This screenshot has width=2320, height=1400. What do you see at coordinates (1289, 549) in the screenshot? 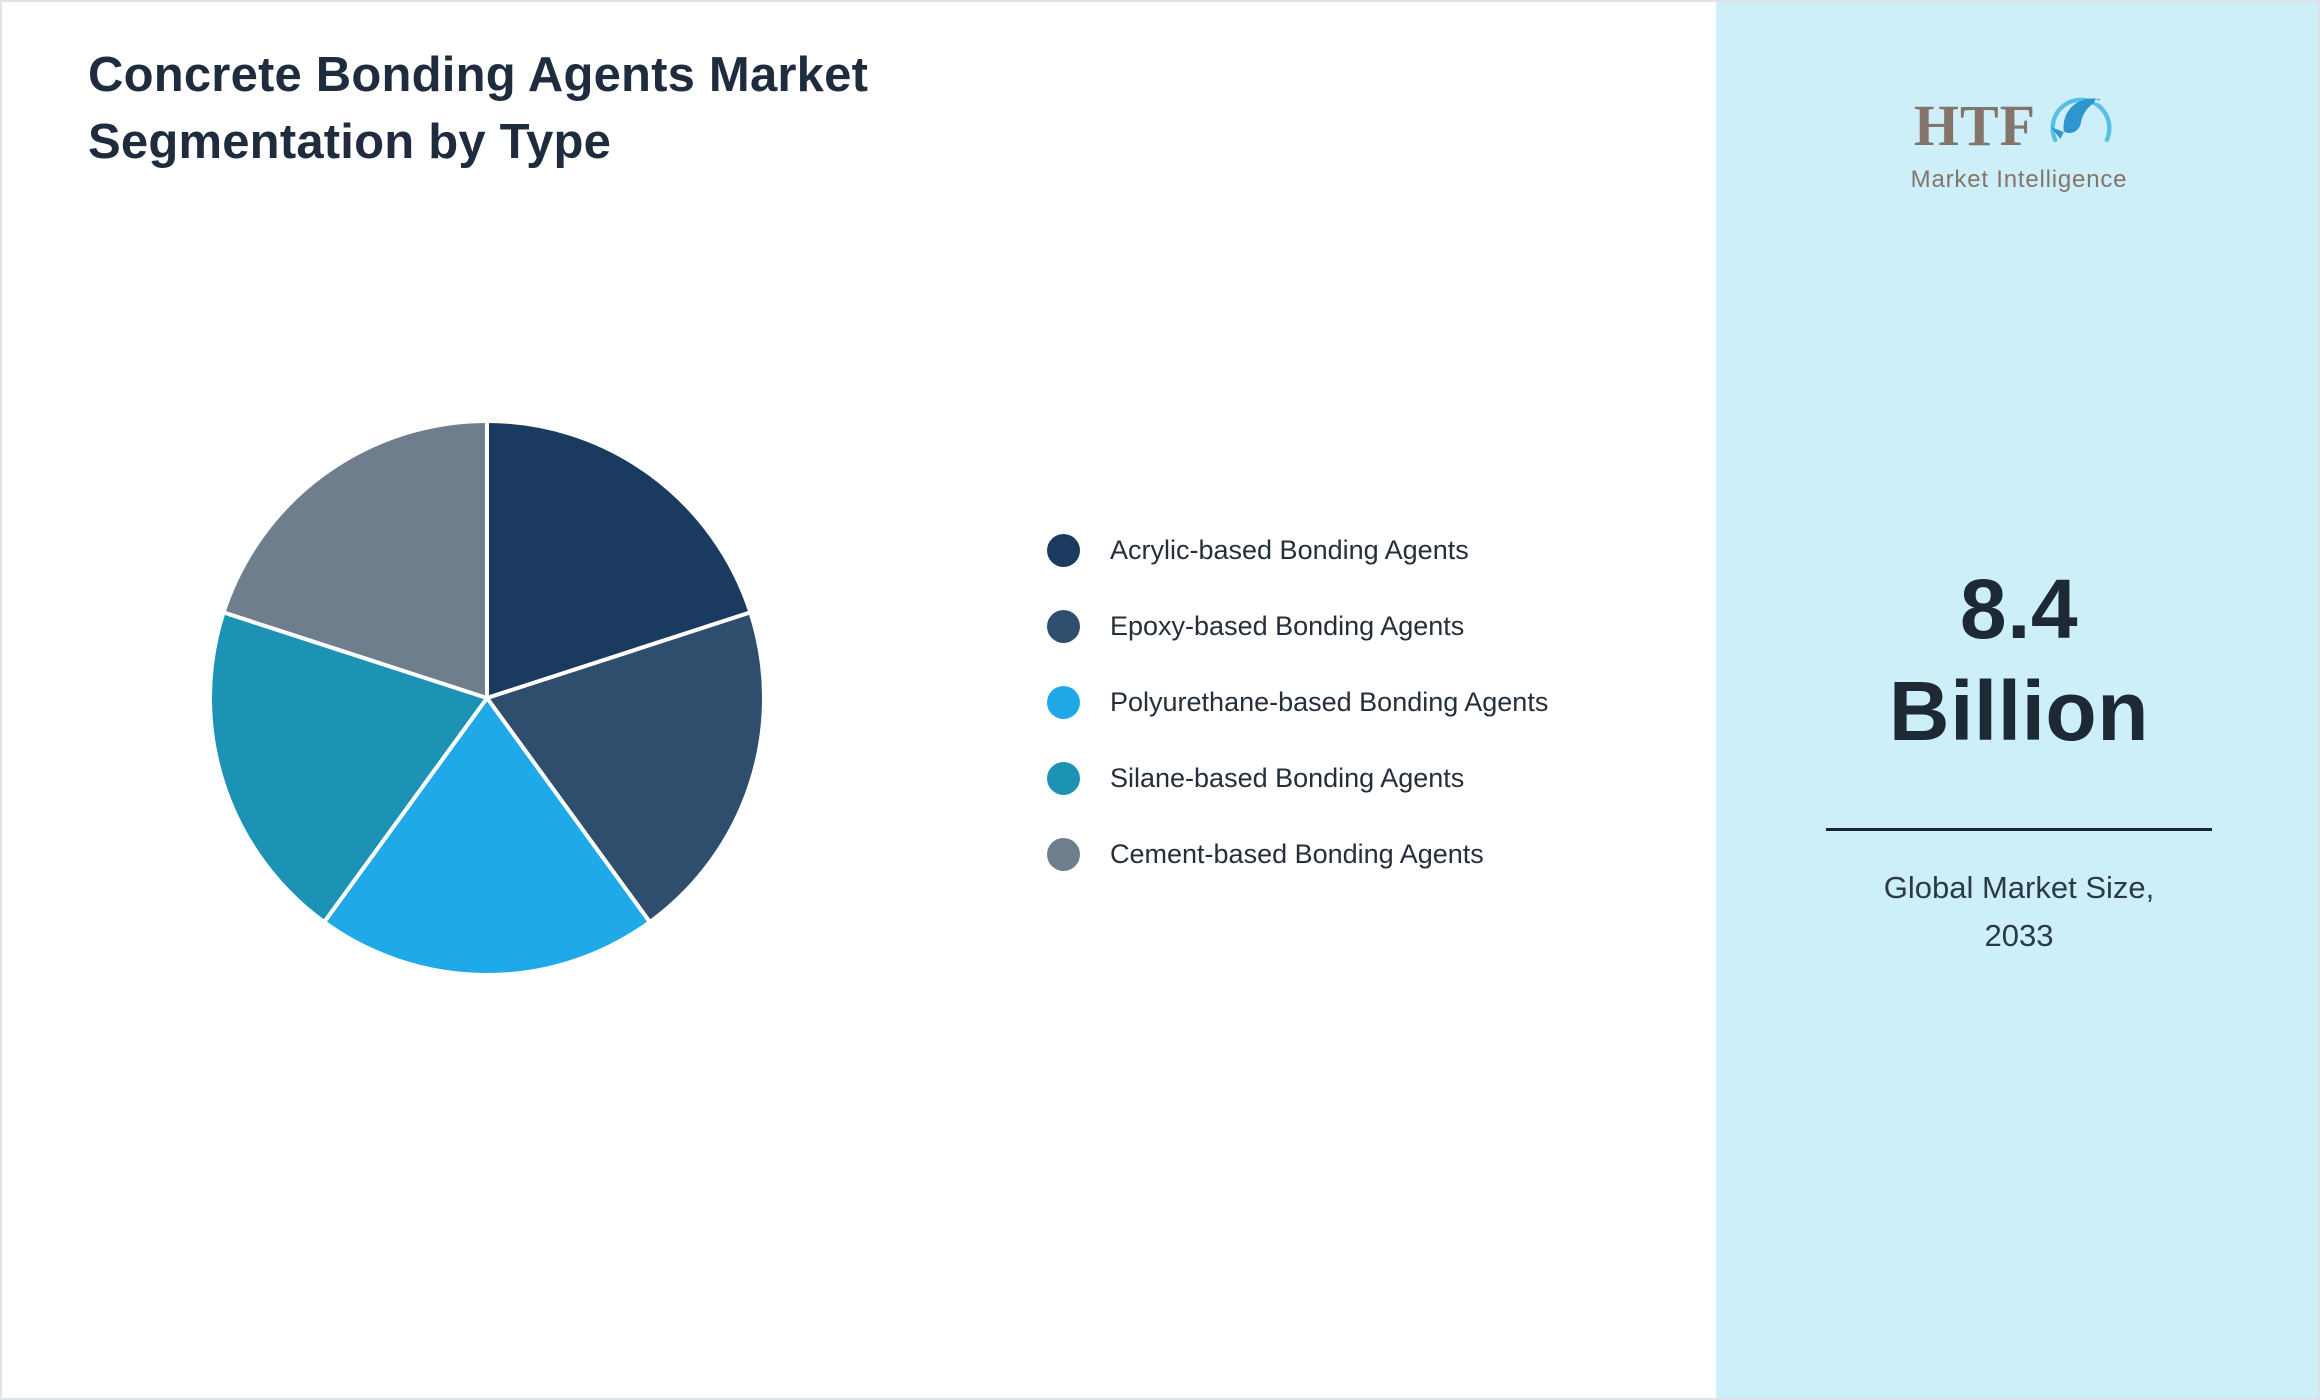
I see `legend-label: Acrylic-based Bonding Agents` at bounding box center [1289, 549].